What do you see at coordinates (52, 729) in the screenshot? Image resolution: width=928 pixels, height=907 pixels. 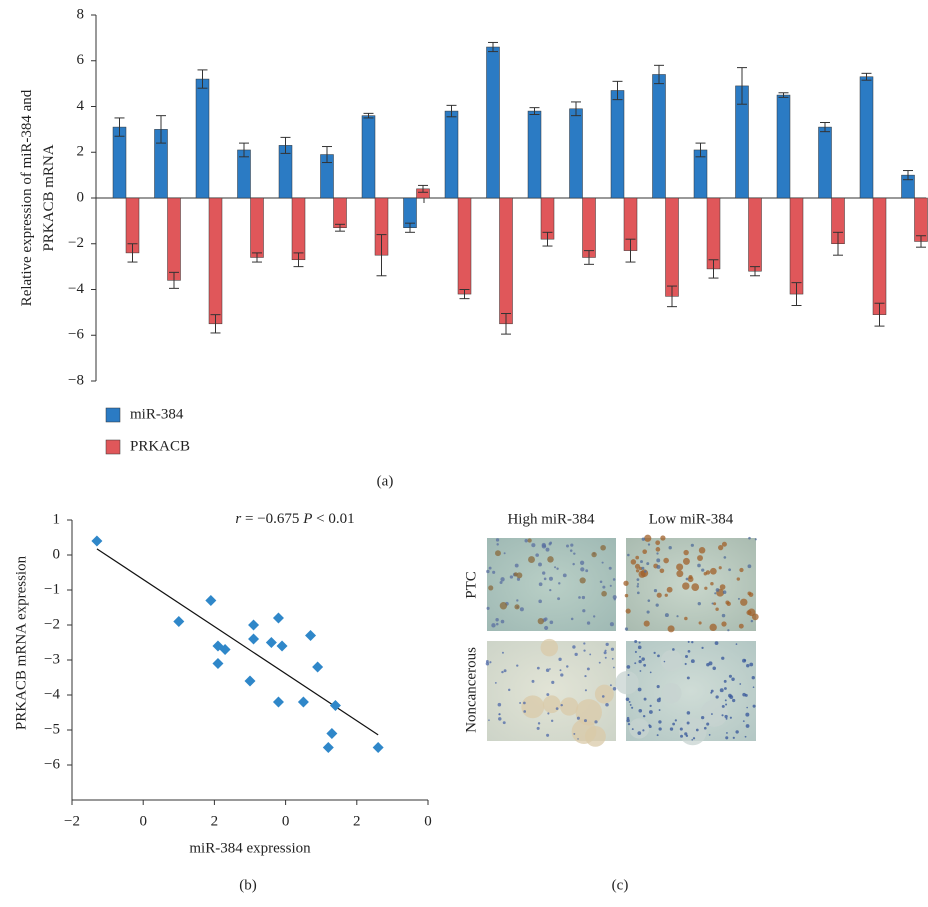 I see `y-tick-label: −5` at bounding box center [52, 729].